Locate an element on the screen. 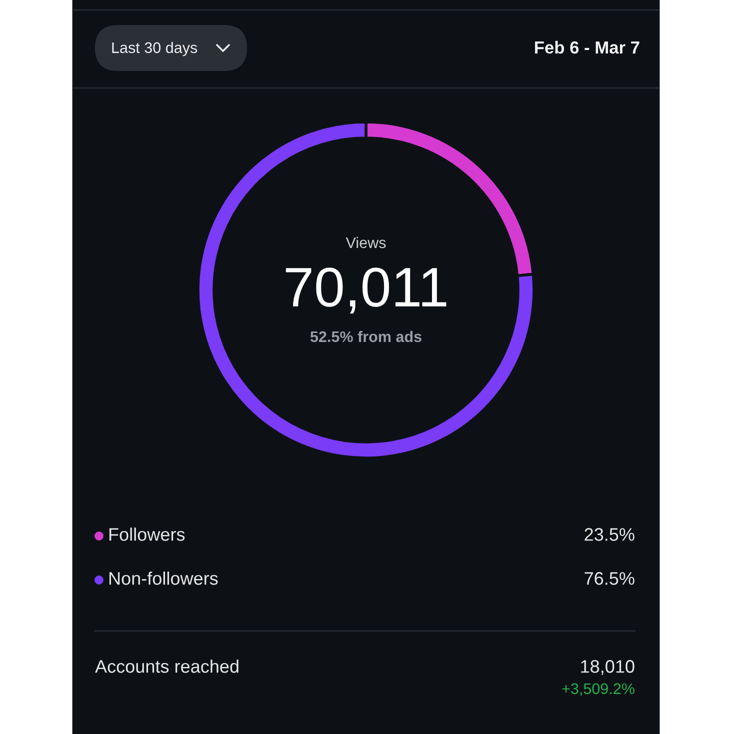 The height and width of the screenshot is (734, 734). text: +3,509.2% is located at coordinates (598, 689).